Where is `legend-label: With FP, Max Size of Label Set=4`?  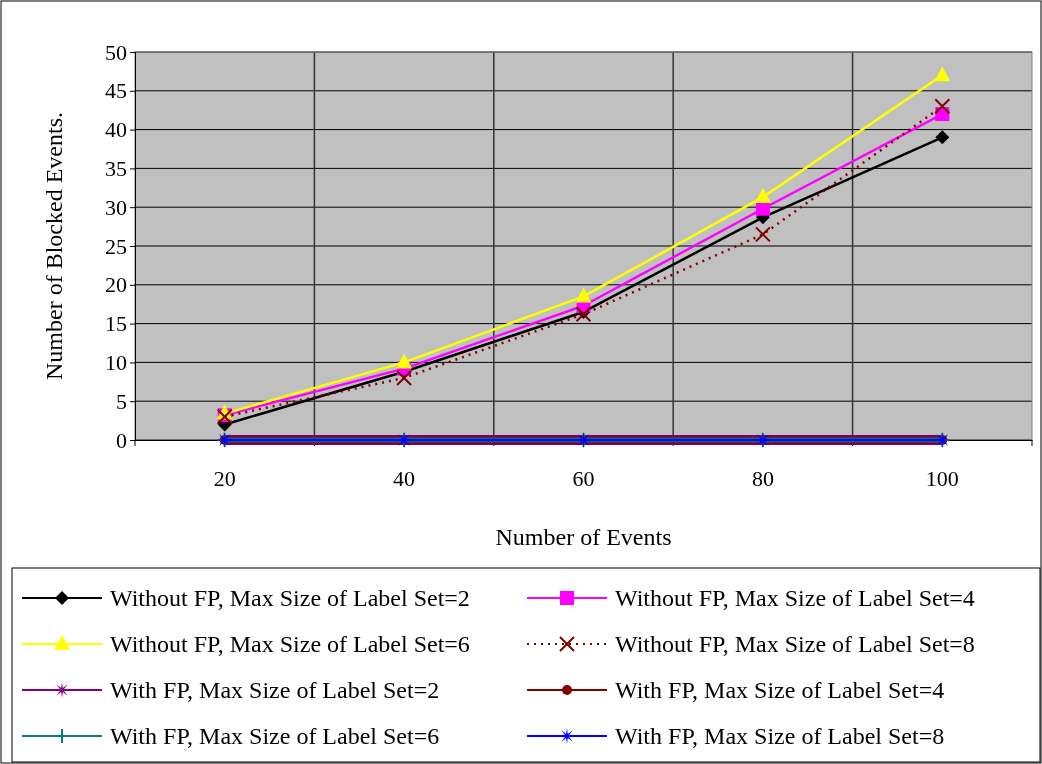 legend-label: With FP, Max Size of Label Set=4 is located at coordinates (780, 690).